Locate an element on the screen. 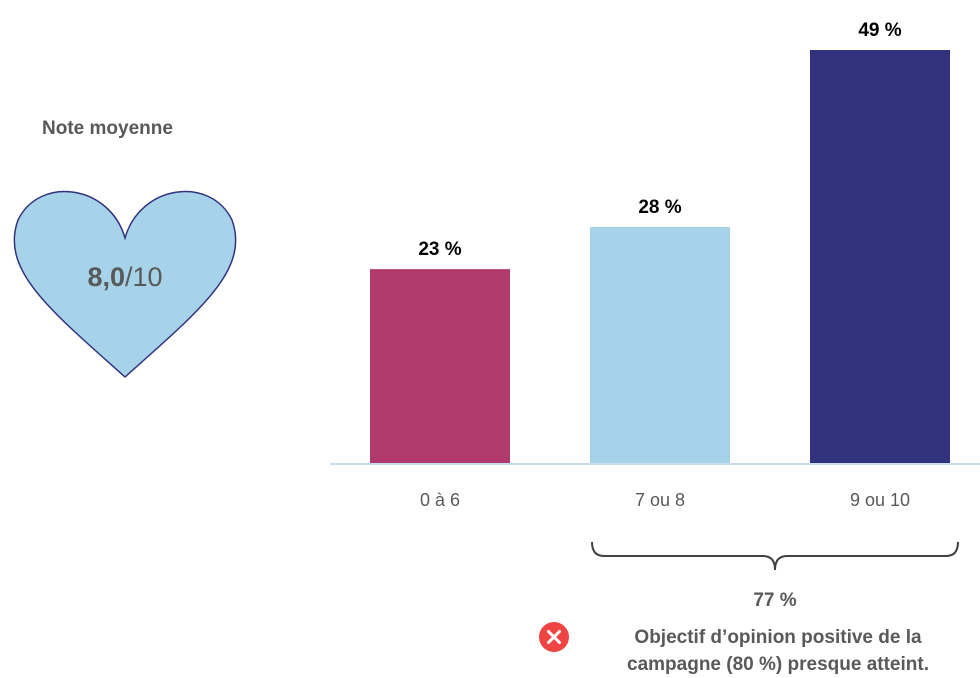 This screenshot has width=980, height=678. average-score-value: 8,0/10 is located at coordinates (125, 277).